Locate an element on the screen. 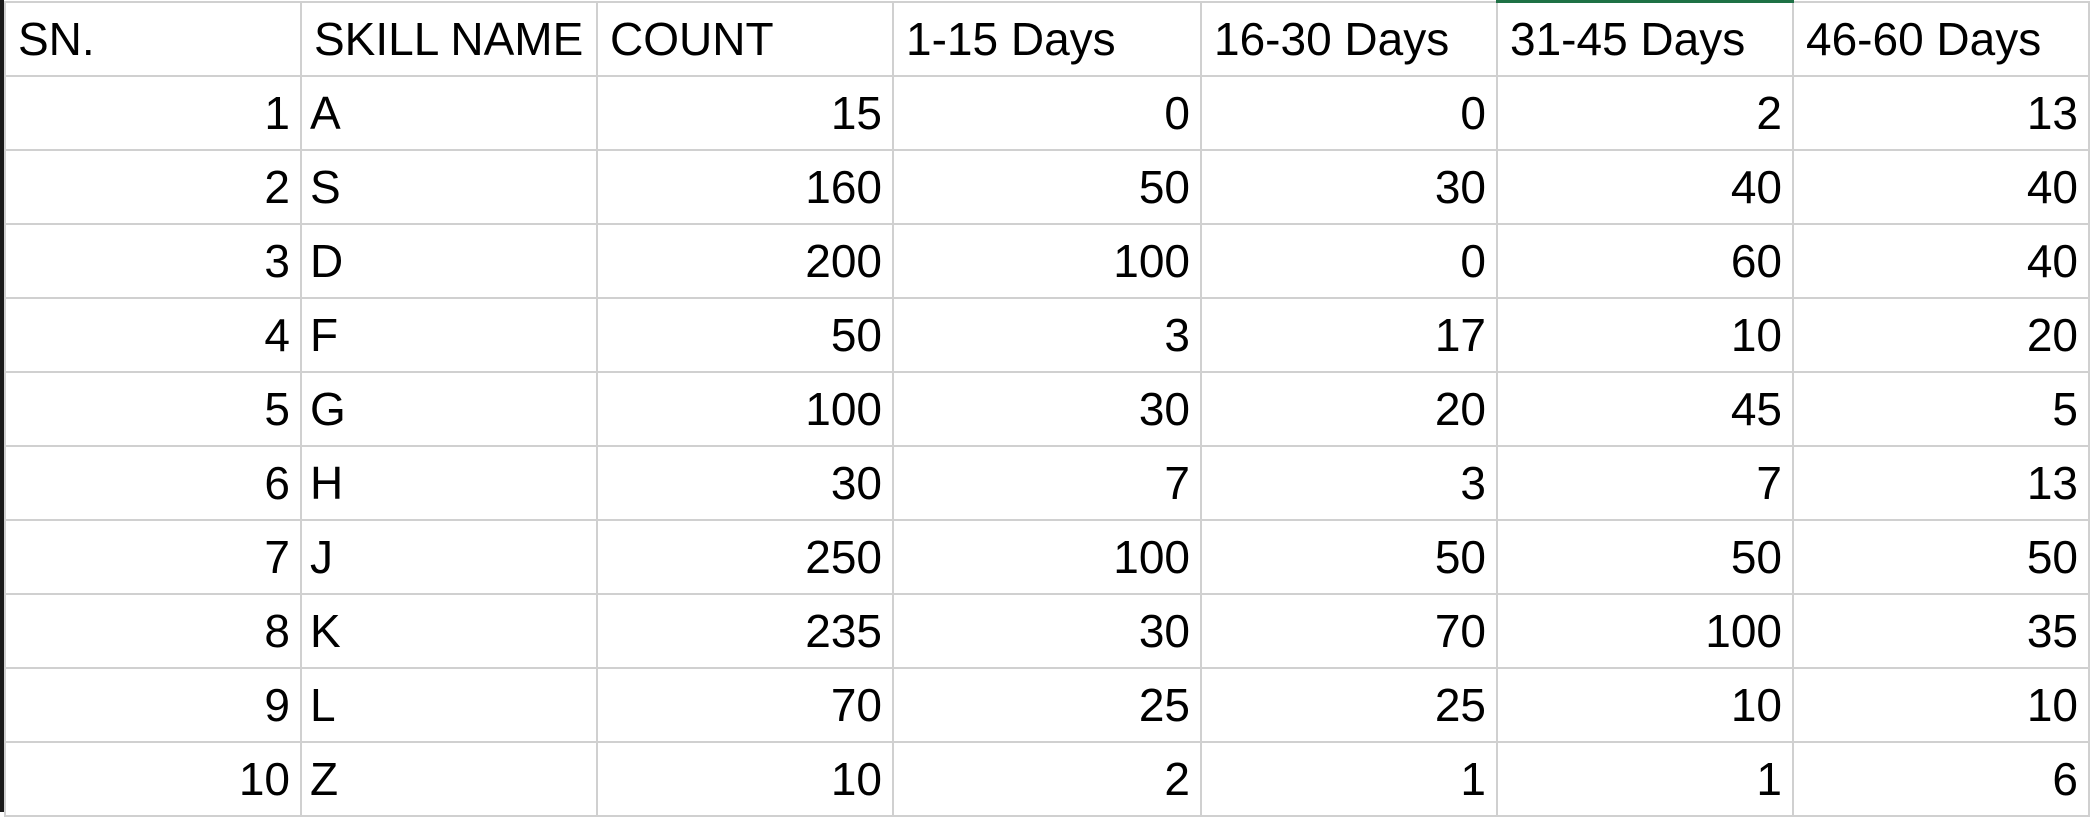 This screenshot has height=824, width=2092. table-row: 6 H 30 7 3 7 13 is located at coordinates (1047, 483).